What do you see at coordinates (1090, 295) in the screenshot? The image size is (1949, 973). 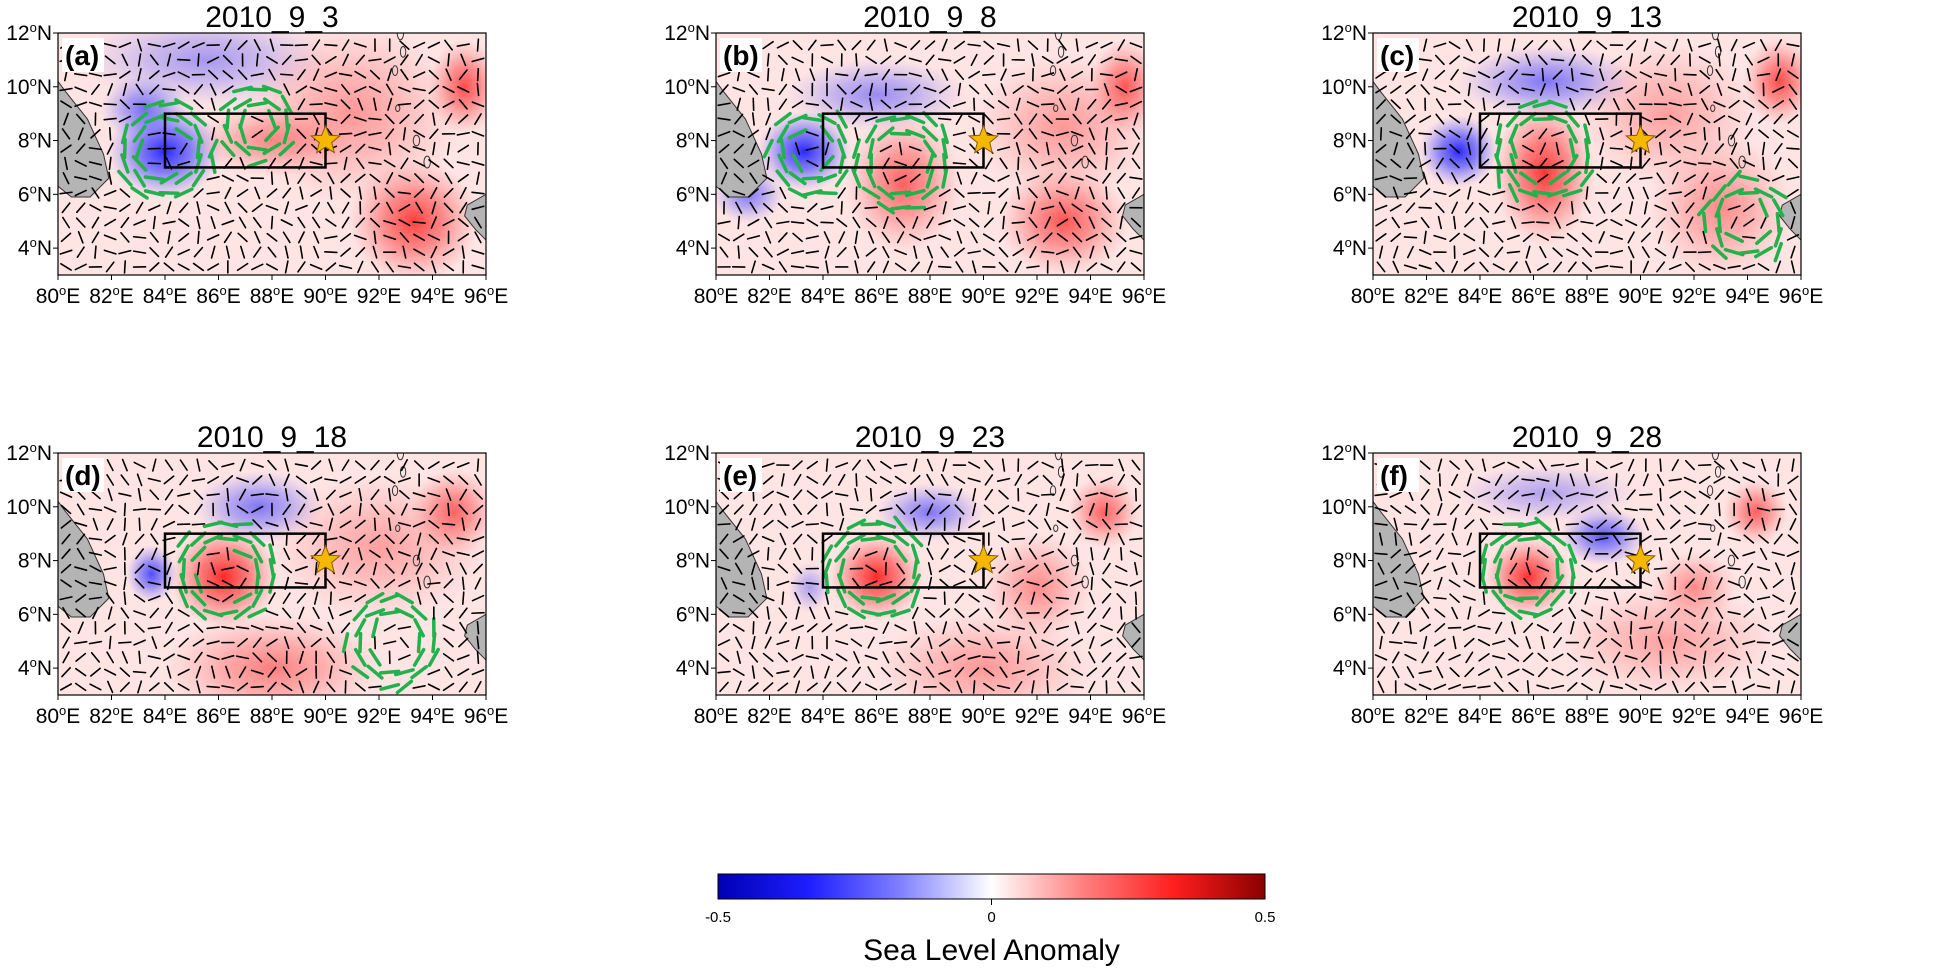 I see `lon-tick-label: 94oE` at bounding box center [1090, 295].